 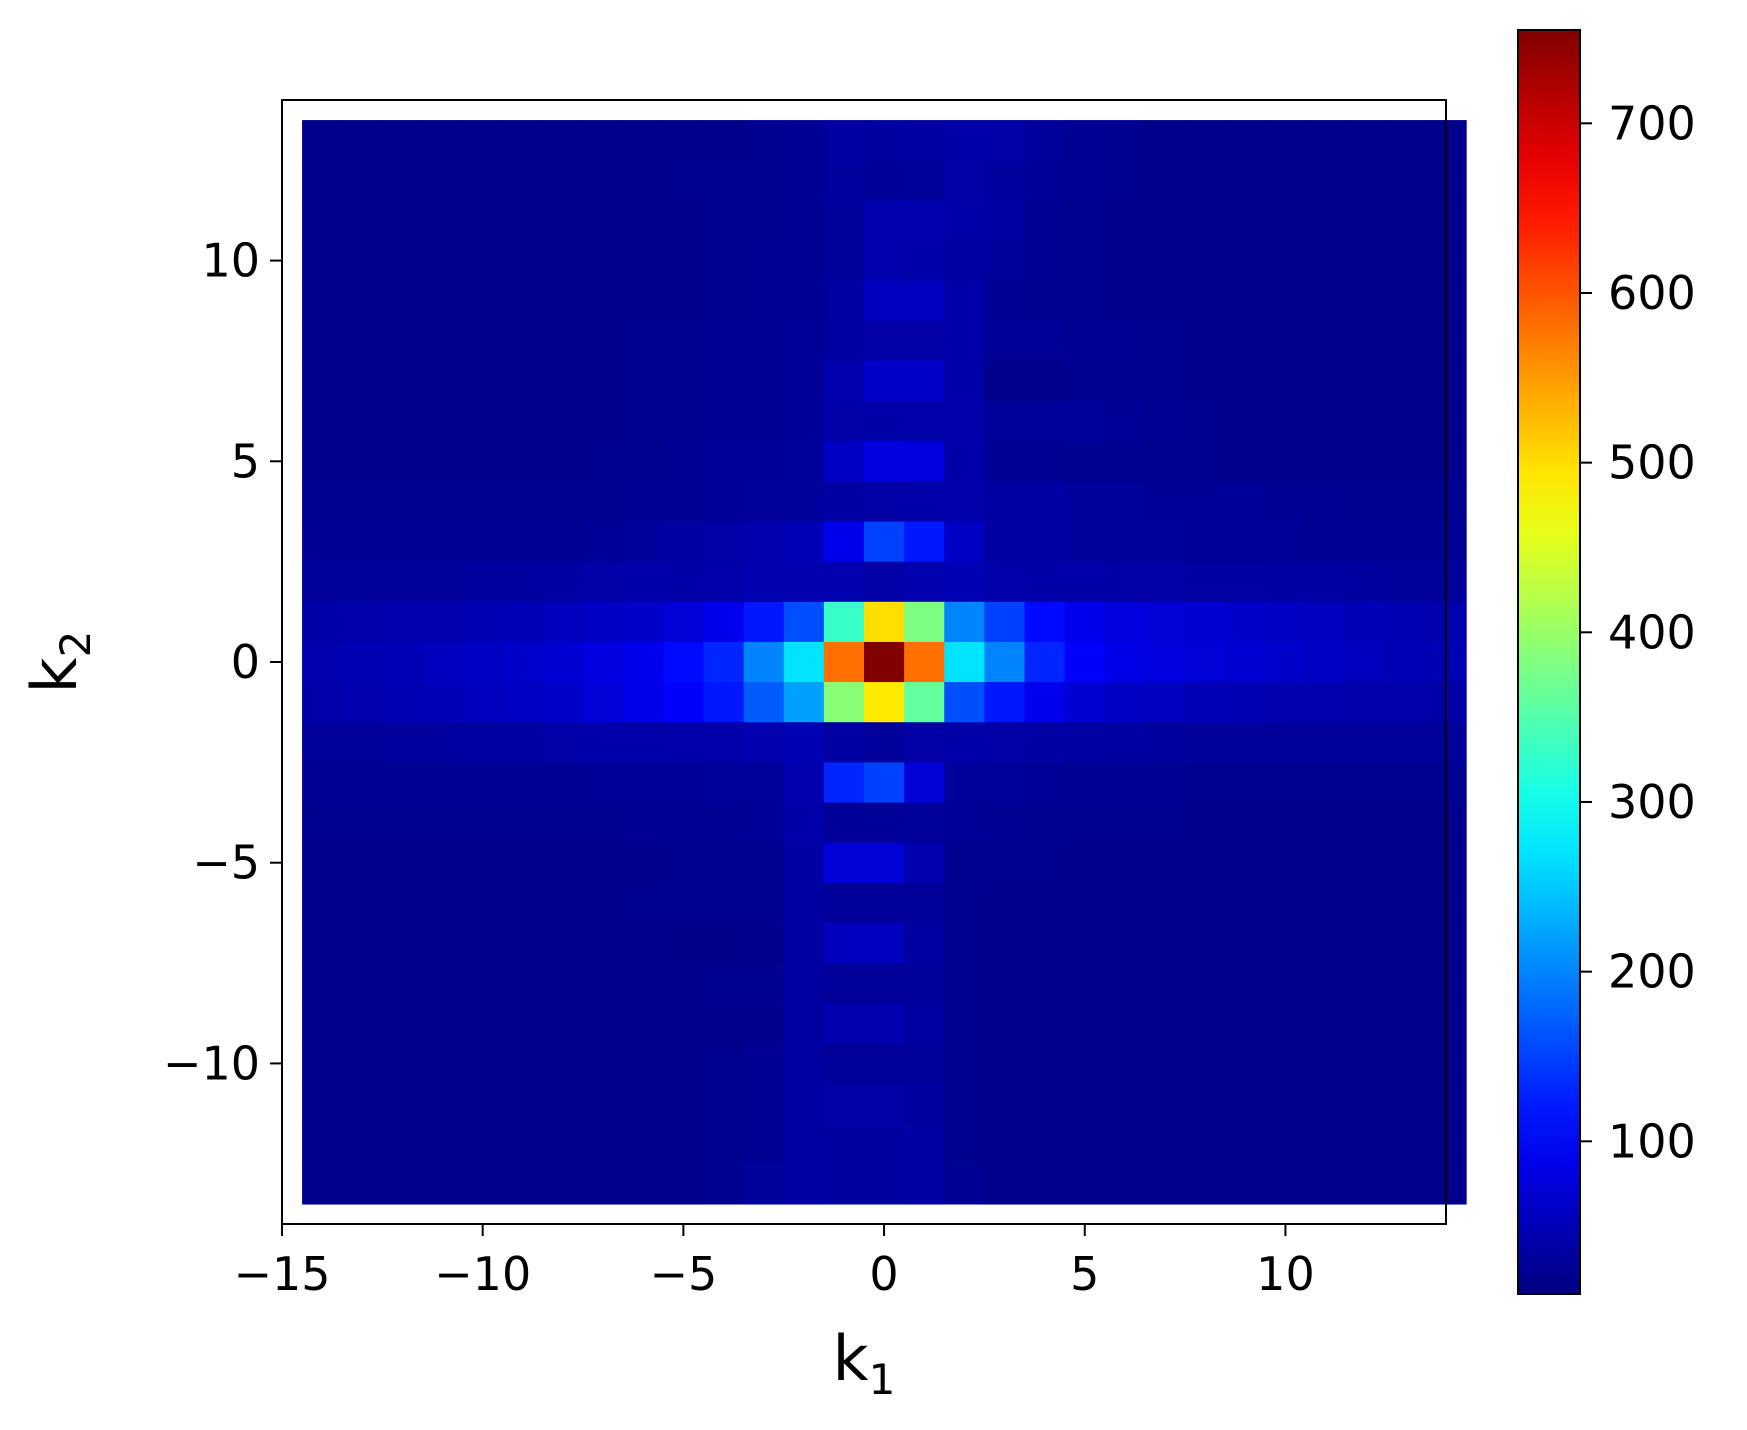 I want to click on colorbar, so click(x=1549, y=662).